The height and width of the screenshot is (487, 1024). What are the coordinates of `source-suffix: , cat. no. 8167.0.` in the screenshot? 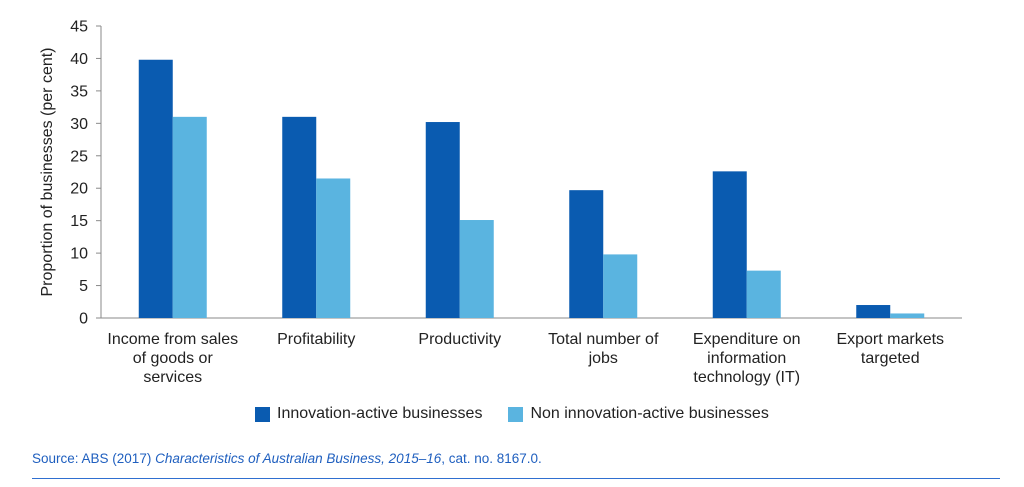 It's located at (491, 458).